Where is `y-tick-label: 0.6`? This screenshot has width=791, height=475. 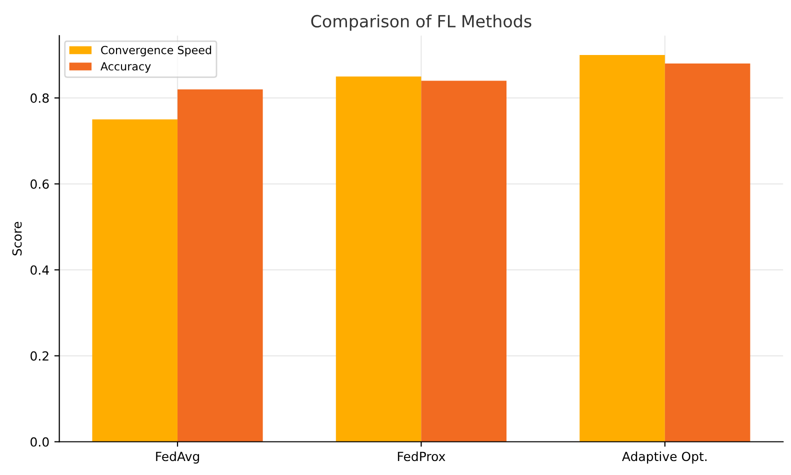 y-tick-label: 0.6 is located at coordinates (39, 184).